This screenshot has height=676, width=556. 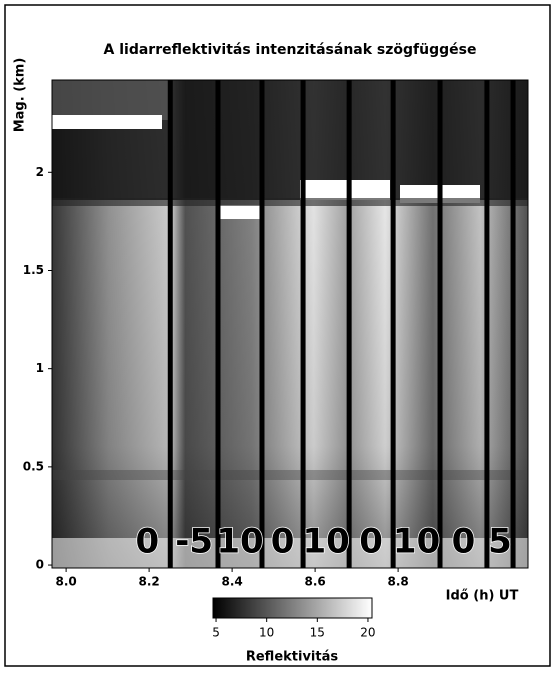 What do you see at coordinates (266, 633) in the screenshot?
I see `colorbar-tick-label: 10` at bounding box center [266, 633].